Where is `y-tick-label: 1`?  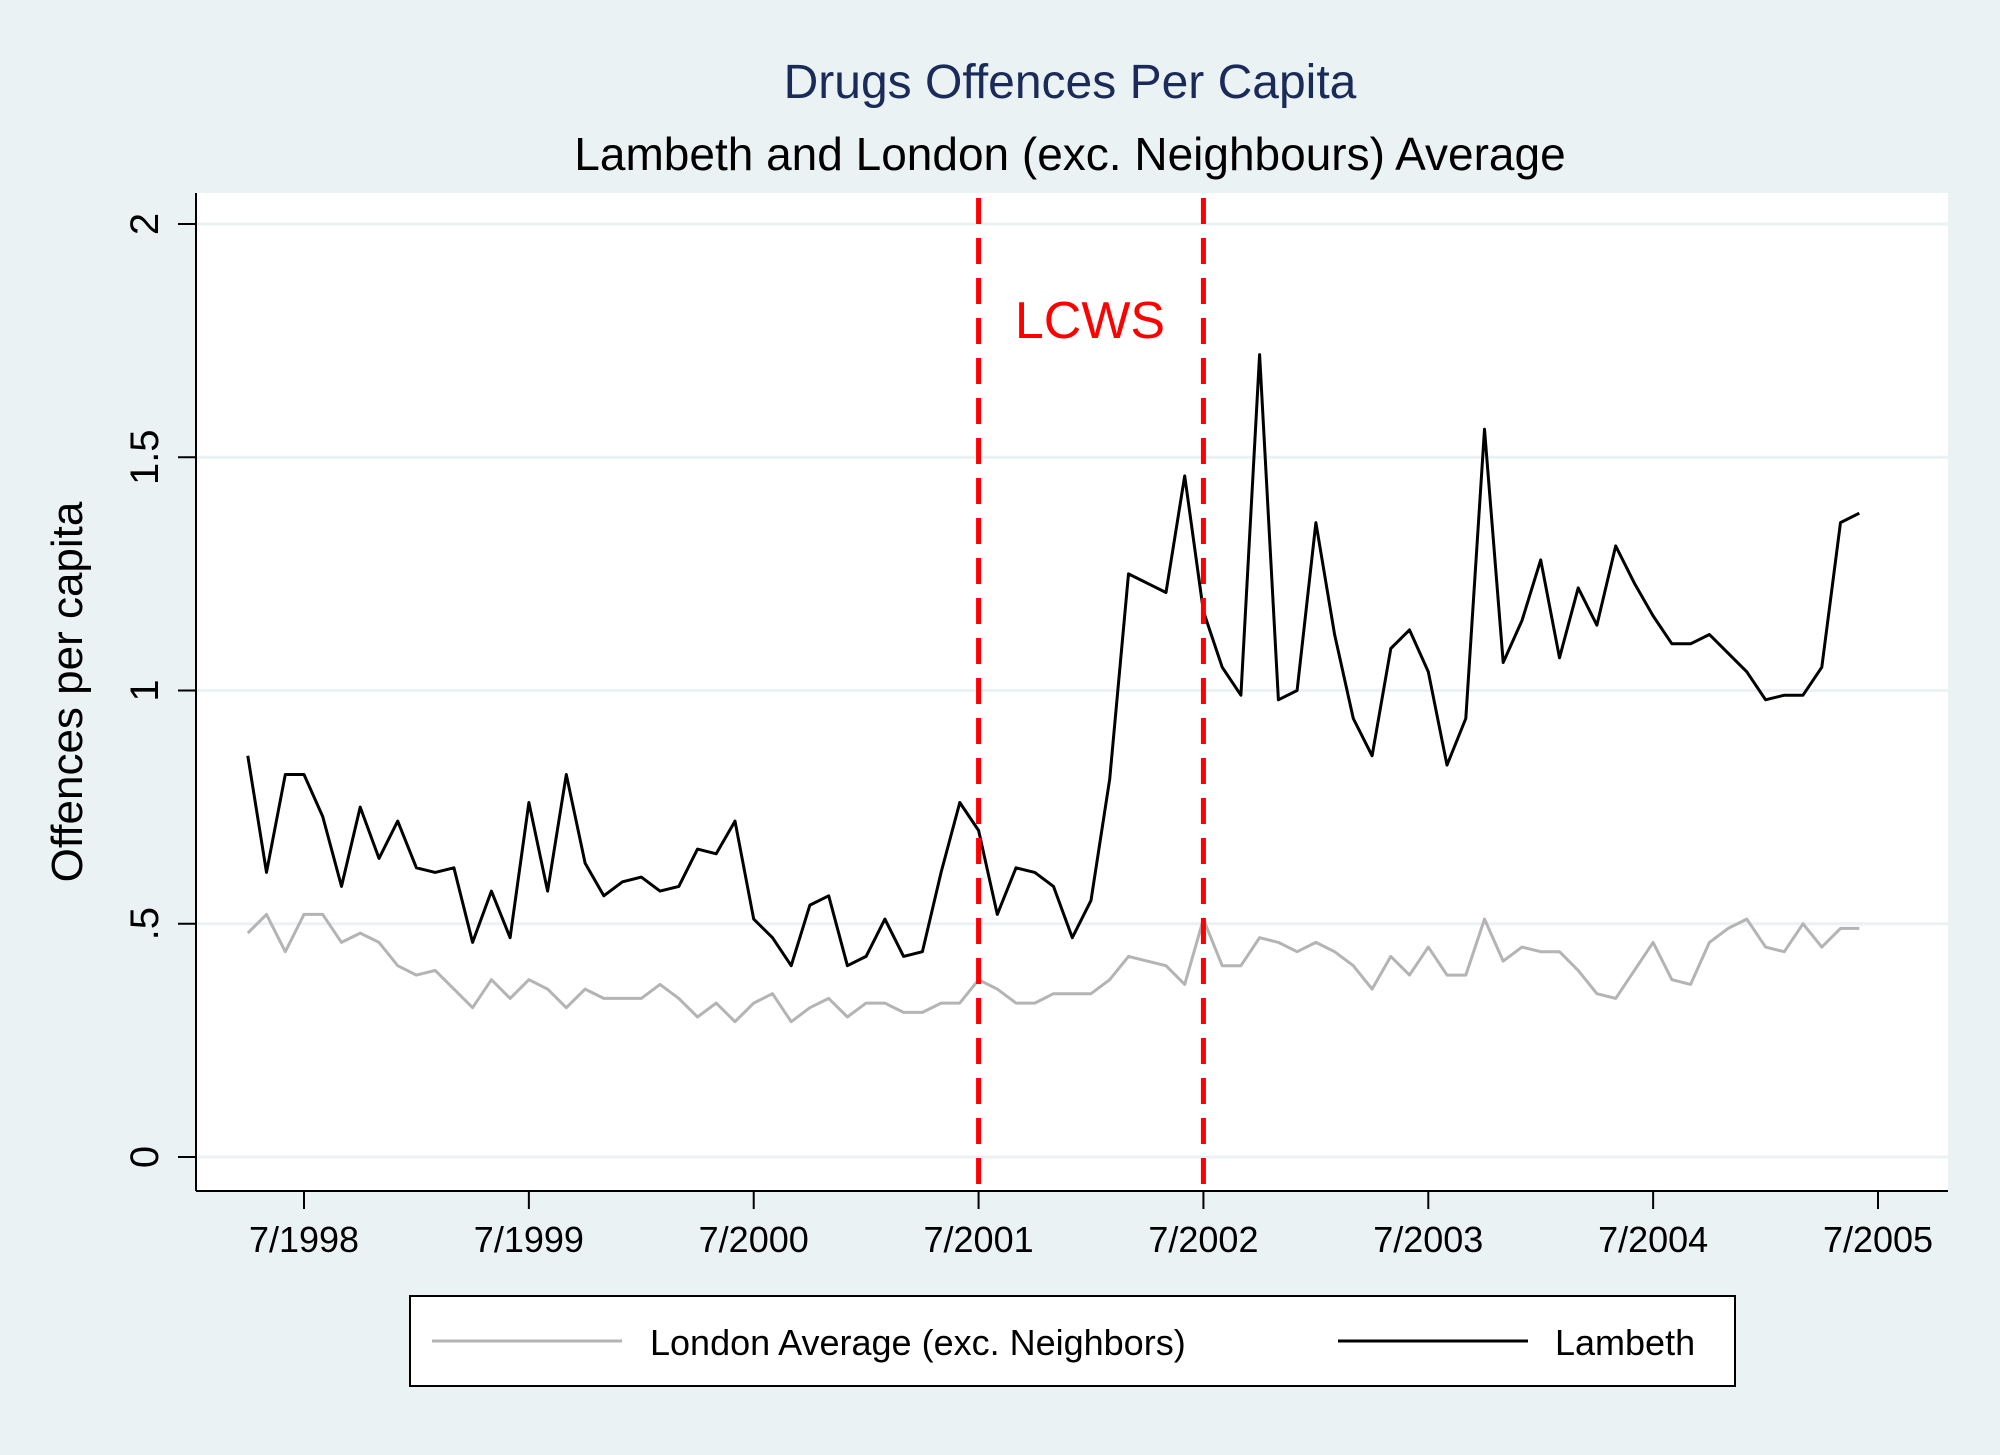
y-tick-label: 1 is located at coordinates (145, 690).